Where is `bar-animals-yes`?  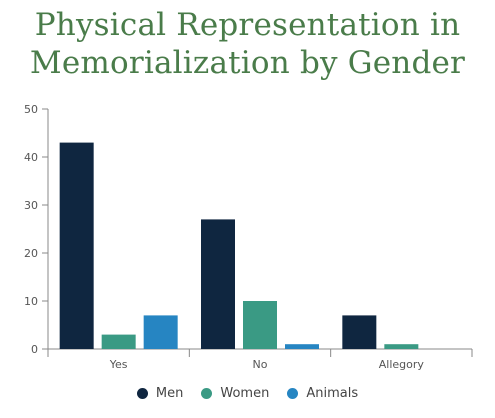
bar-animals-yes is located at coordinates (160, 332).